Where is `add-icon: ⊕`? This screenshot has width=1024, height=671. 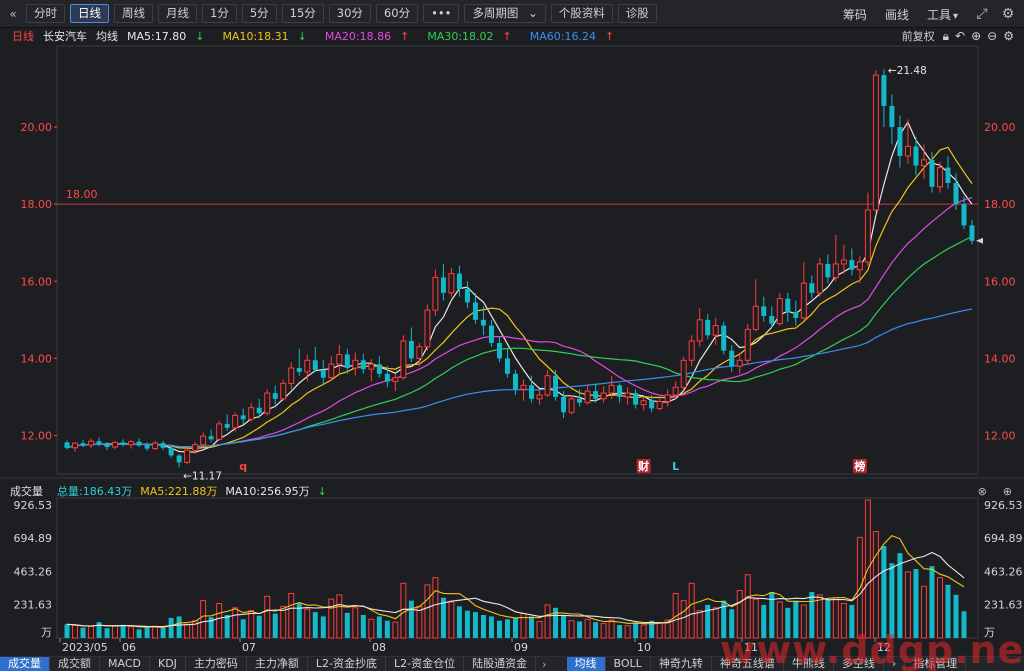 add-icon: ⊕ is located at coordinates (1007, 491).